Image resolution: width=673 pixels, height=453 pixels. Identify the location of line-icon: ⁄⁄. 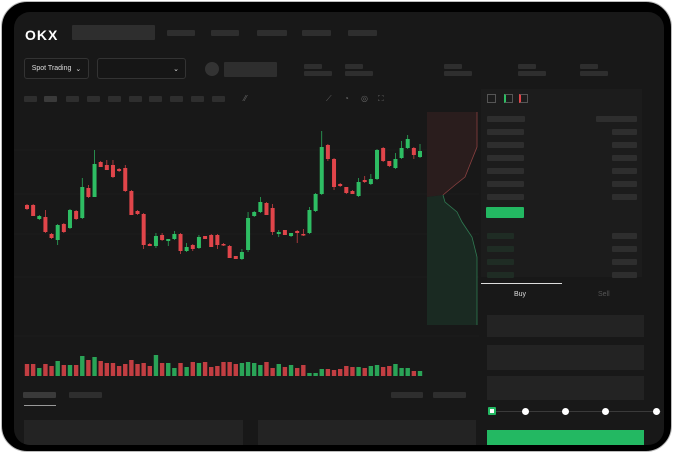
(245, 98).